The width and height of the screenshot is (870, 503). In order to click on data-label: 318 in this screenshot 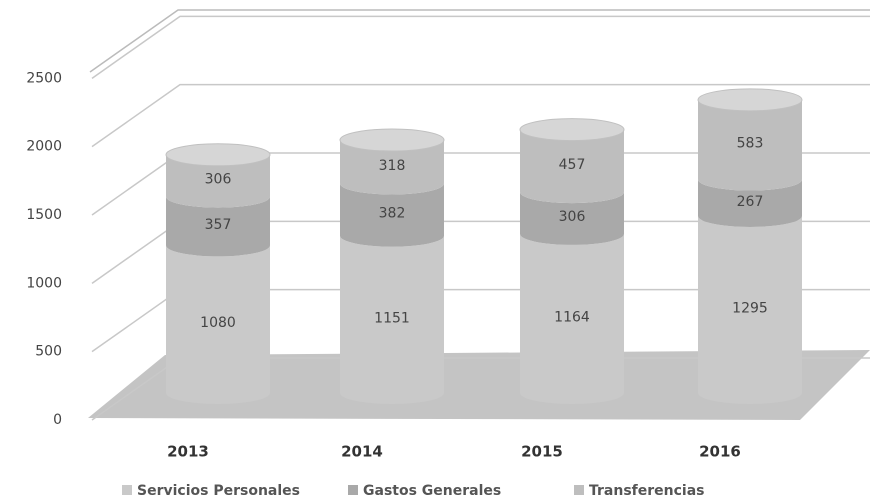, I will do `click(392, 166)`.